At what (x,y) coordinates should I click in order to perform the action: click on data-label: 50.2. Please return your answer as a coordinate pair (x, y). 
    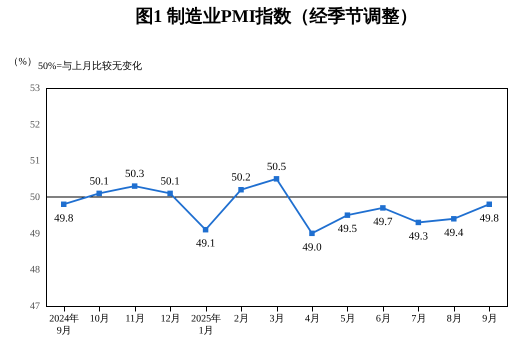
    Looking at the image, I should click on (241, 178).